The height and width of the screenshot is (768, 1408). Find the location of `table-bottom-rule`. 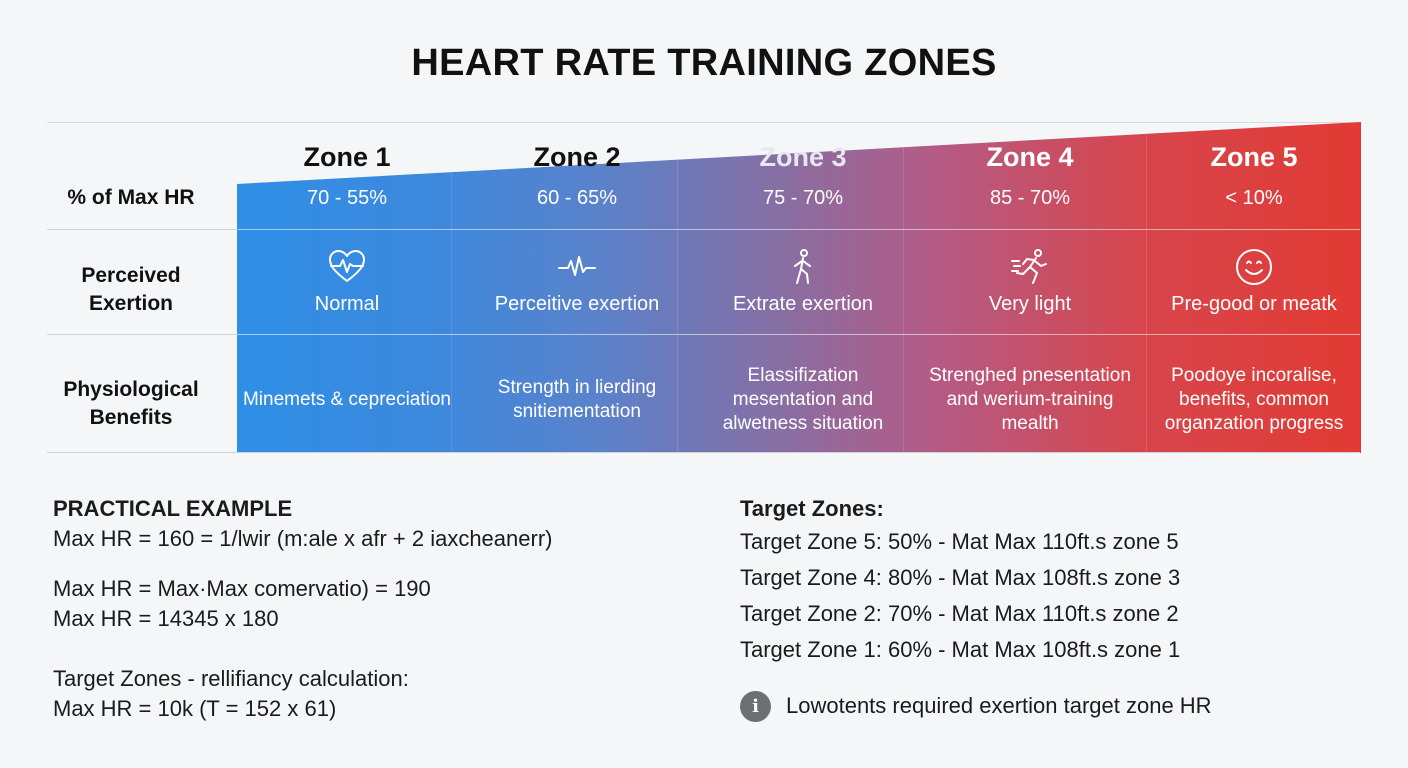

table-bottom-rule is located at coordinates (703, 452).